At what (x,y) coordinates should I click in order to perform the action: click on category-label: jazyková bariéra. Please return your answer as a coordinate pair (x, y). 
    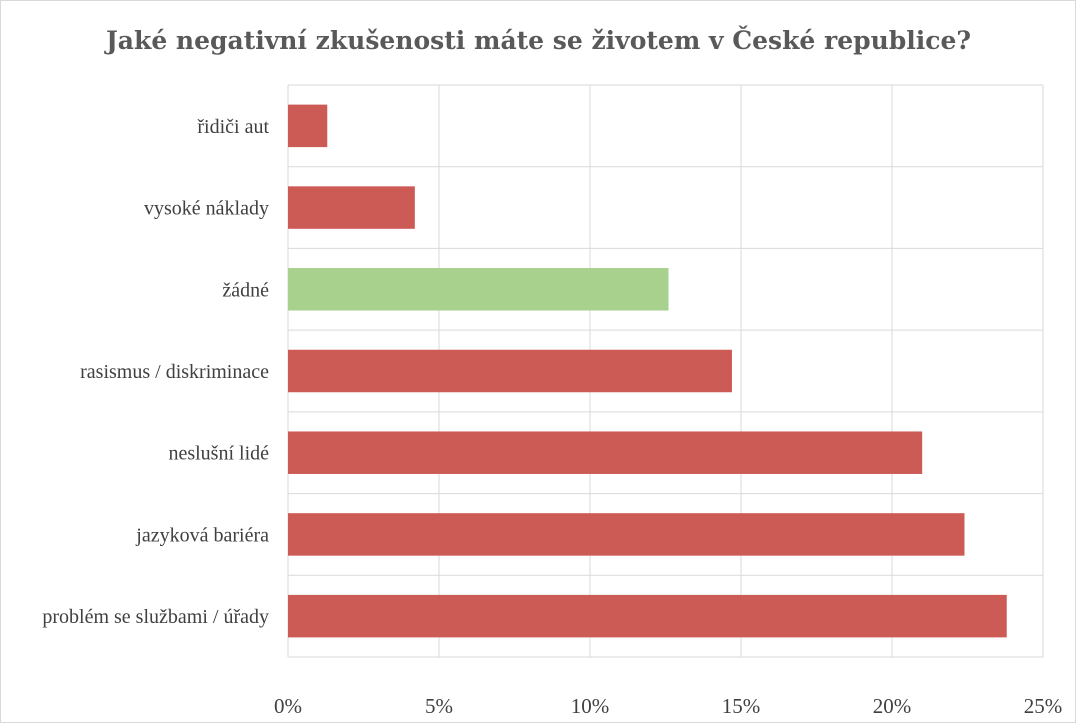
    Looking at the image, I should click on (202, 535).